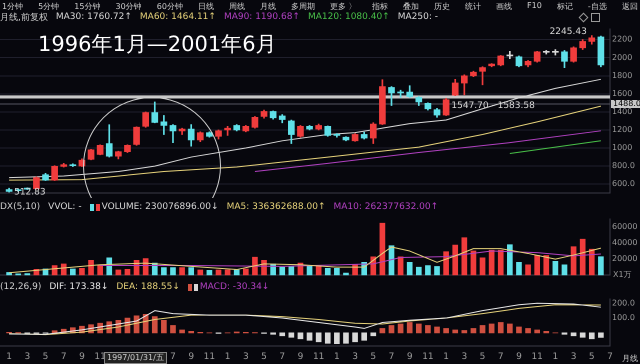 This screenshot has width=640, height=364. I want to click on y-tick-label: 800.0, so click(623, 165).